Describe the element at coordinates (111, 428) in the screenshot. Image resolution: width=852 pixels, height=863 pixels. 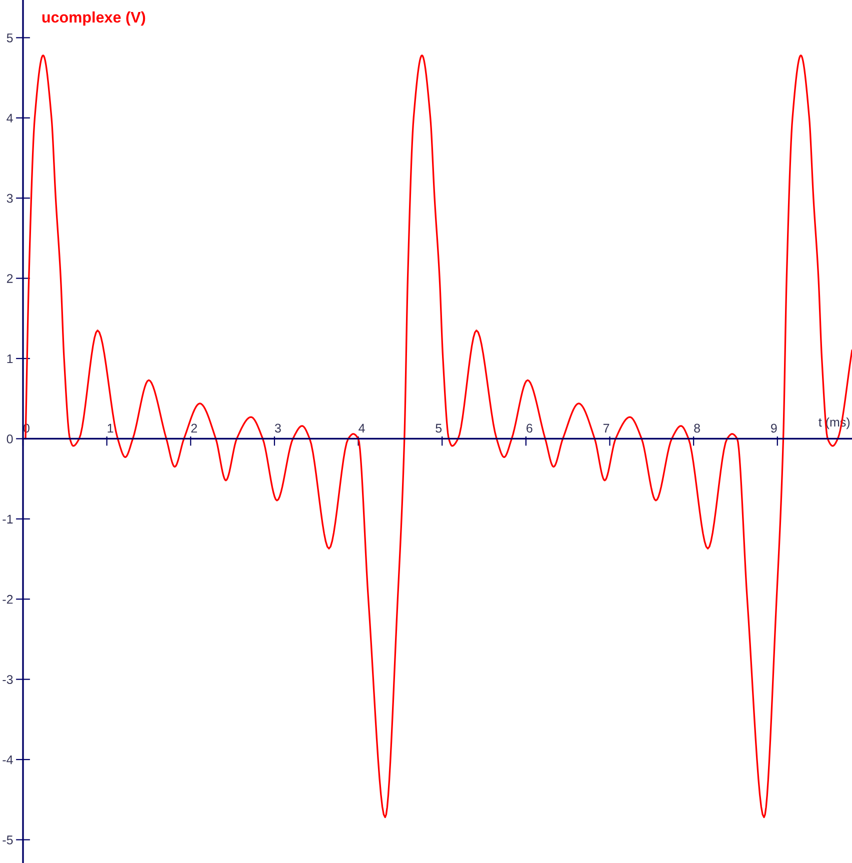
I see `x-tick-label: 1` at that location.